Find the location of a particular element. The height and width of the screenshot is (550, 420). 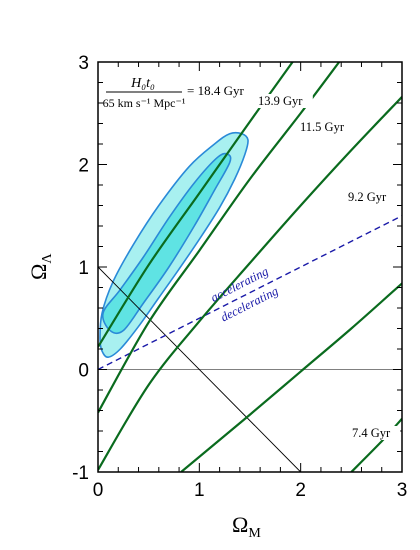

y-tick-label: 2 is located at coordinates (83, 166).